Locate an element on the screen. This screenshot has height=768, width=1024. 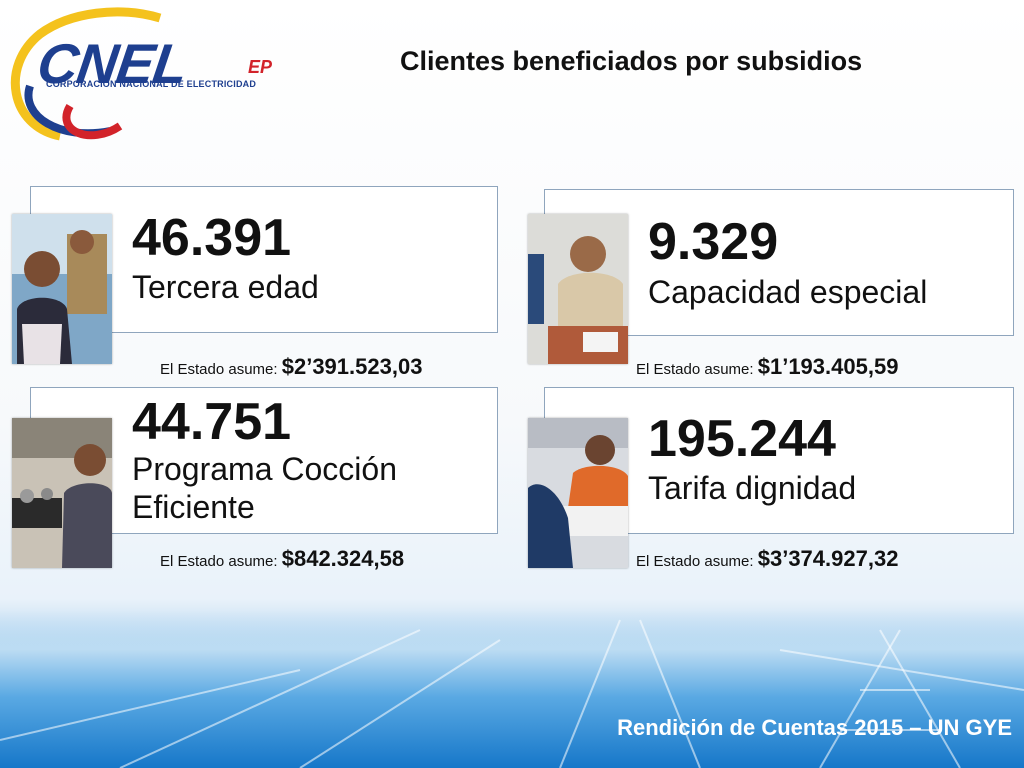
card-label: Capacidad especial is located at coordinates (788, 292).